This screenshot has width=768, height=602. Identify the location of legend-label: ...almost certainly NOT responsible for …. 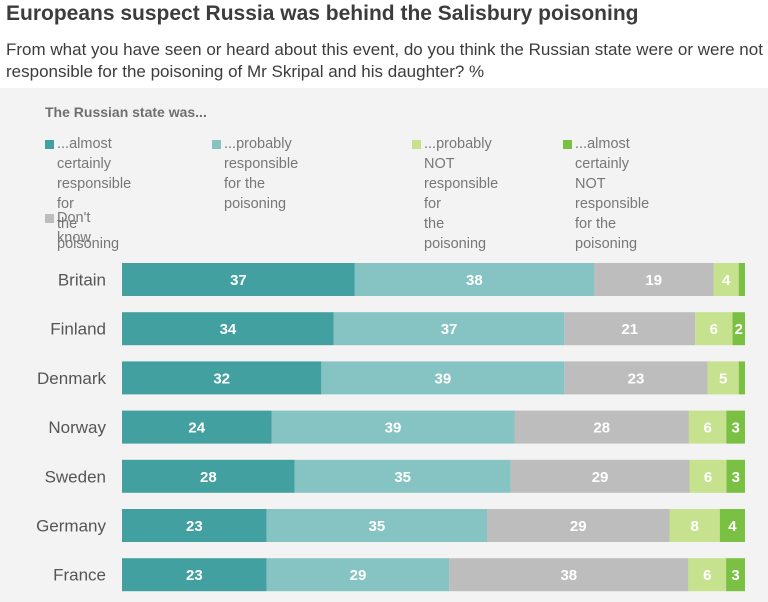
(612, 194).